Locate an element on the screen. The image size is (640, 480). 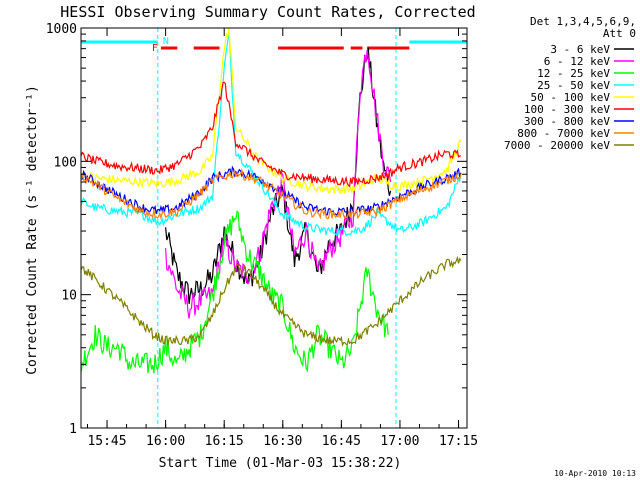
x-tick-label: 16:45 is located at coordinates (341, 441).